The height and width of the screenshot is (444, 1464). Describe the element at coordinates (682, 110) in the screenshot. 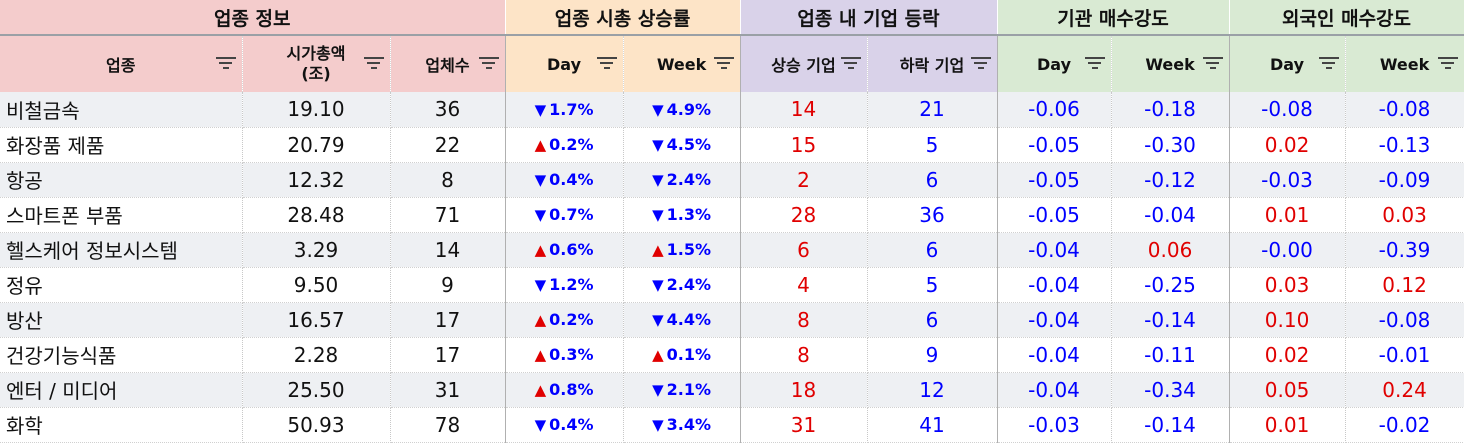

I see `cap-week-change-cell: ▼ 4.9%` at that location.